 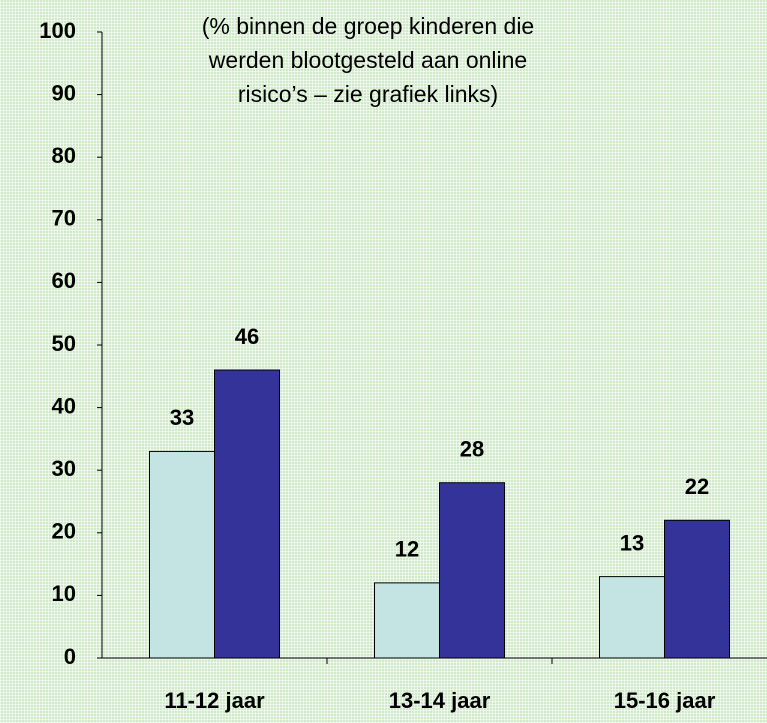 What do you see at coordinates (368, 94) in the screenshot?
I see `annotation: risico’s – zie grafiek links)` at bounding box center [368, 94].